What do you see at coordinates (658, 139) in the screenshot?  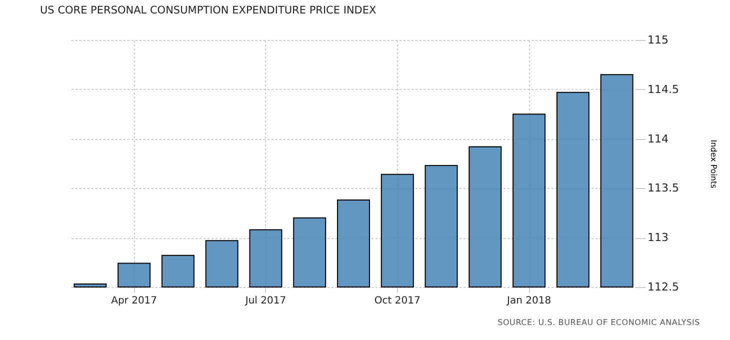 I see `y-tick-label: 114` at bounding box center [658, 139].